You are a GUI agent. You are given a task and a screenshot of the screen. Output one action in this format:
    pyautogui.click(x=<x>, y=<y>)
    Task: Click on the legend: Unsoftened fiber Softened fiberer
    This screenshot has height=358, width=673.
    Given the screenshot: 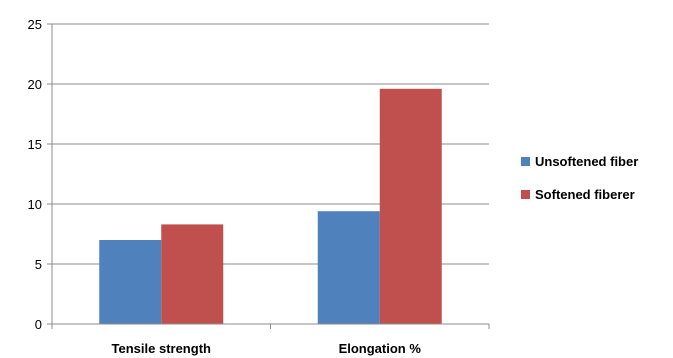 What is the action you would take?
    pyautogui.click(x=579, y=178)
    